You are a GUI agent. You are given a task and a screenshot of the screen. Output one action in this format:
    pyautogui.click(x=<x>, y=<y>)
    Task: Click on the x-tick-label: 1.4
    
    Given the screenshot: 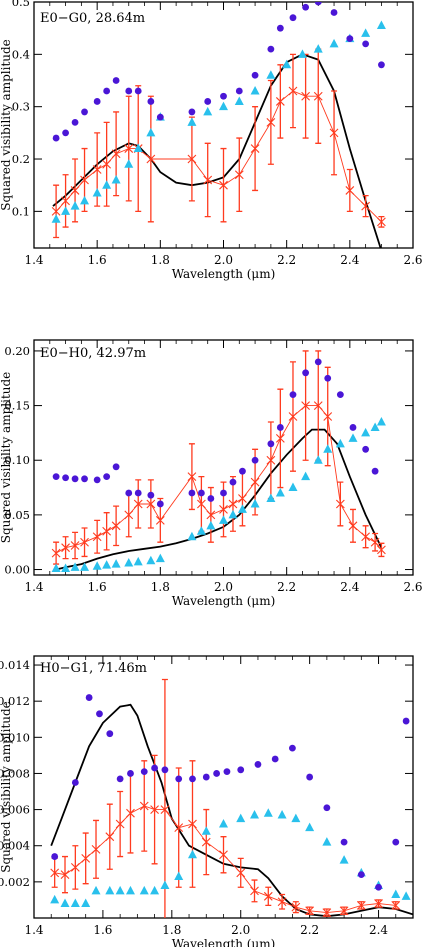 What is the action you would take?
    pyautogui.click(x=33, y=587)
    